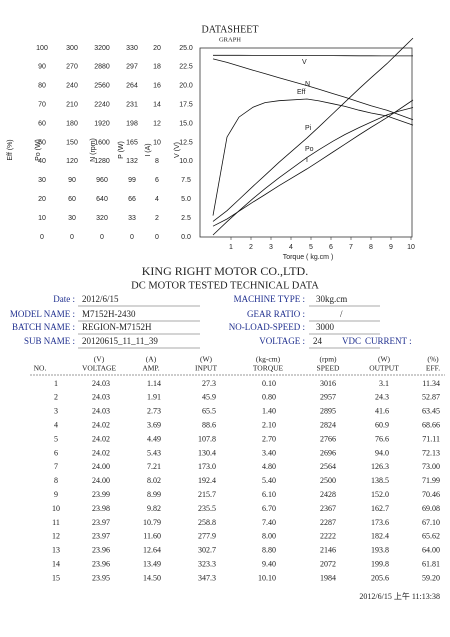 The width and height of the screenshot is (450, 637). I want to click on table-cell: 13.49, so click(152, 564).